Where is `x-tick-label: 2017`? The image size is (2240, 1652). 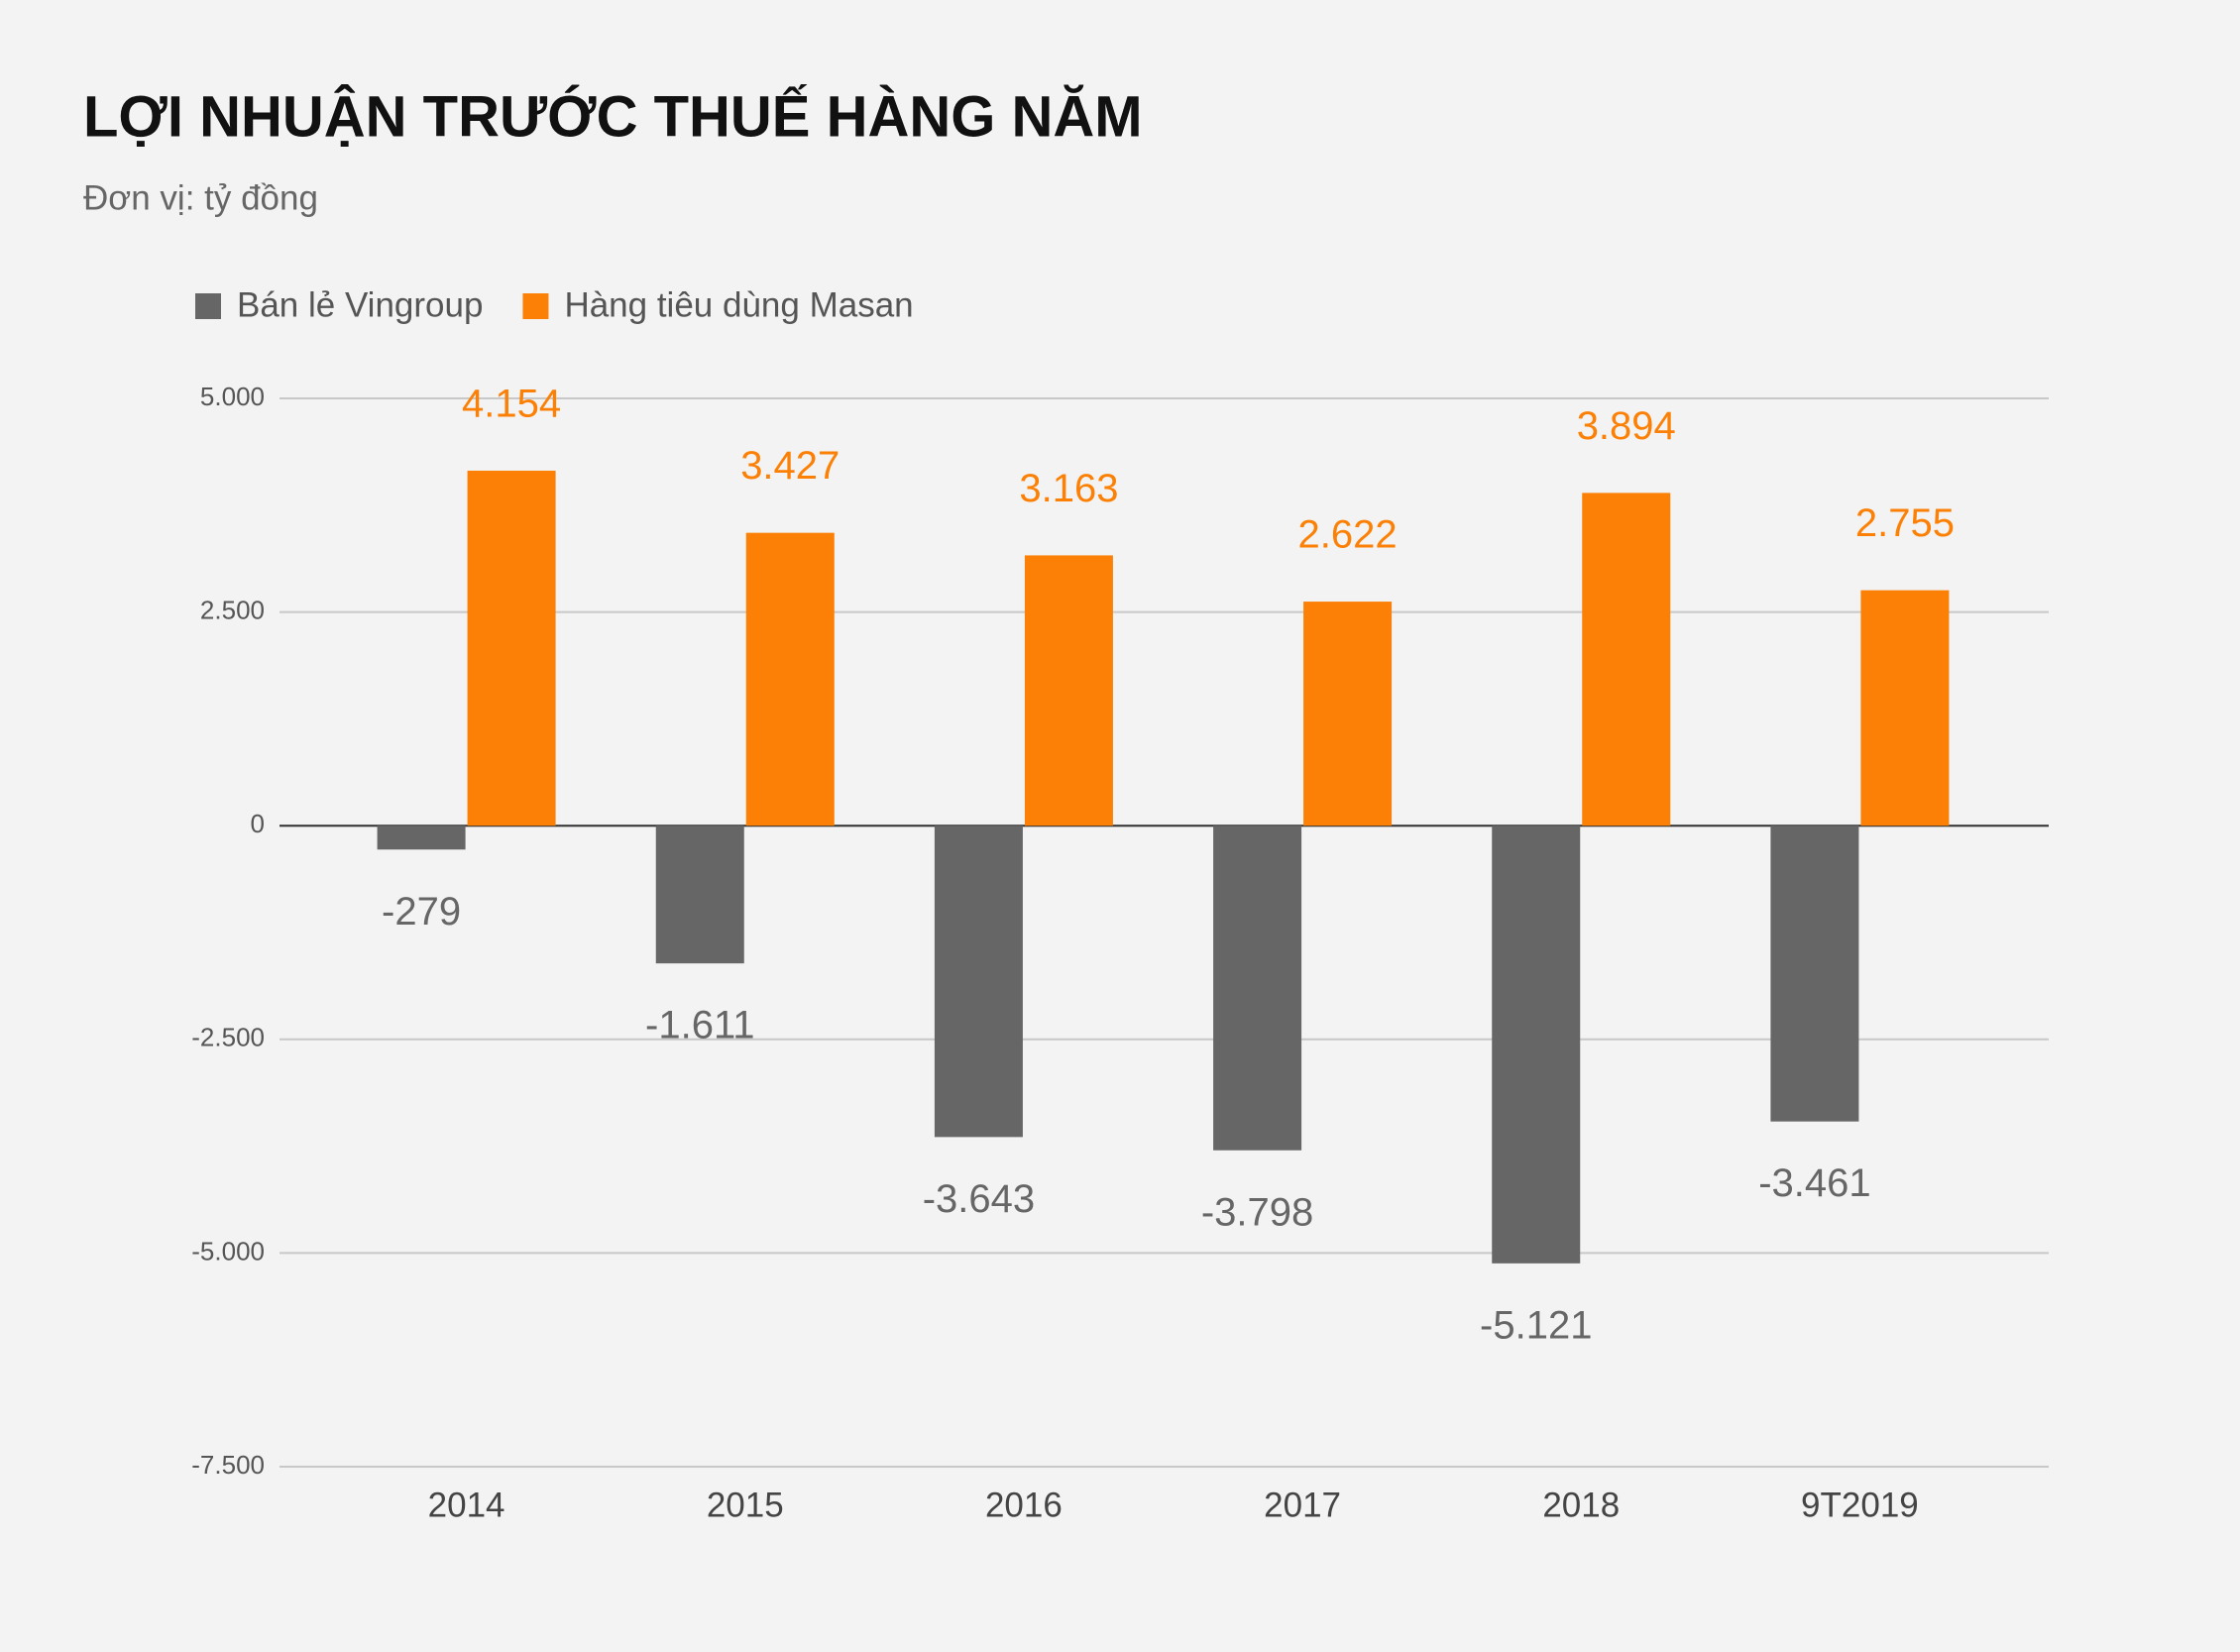 x-tick-label: 2017 is located at coordinates (1302, 1505).